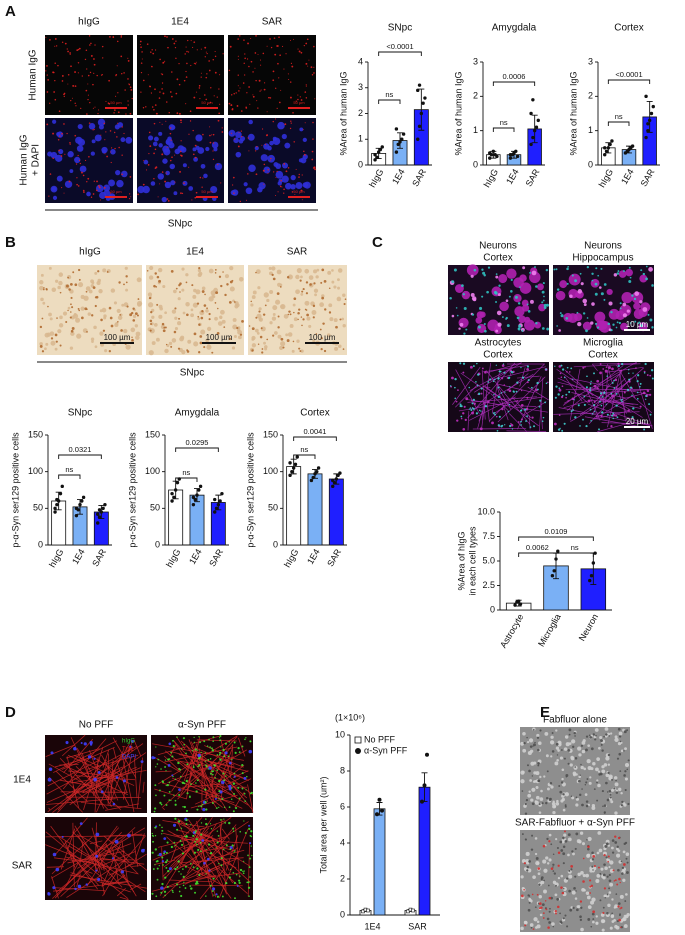  What do you see at coordinates (590, 130) in the screenshot?
I see `y-tick-label: 1` at bounding box center [590, 130].